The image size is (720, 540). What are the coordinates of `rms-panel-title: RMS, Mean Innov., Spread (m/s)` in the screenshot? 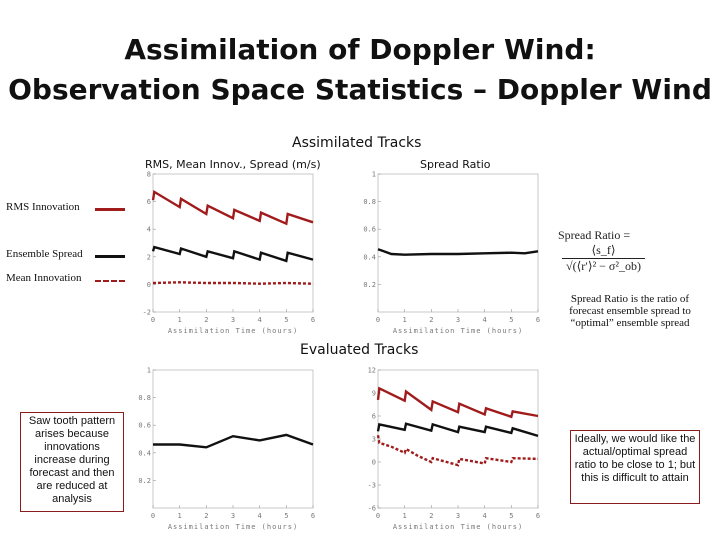 It's located at (233, 164).